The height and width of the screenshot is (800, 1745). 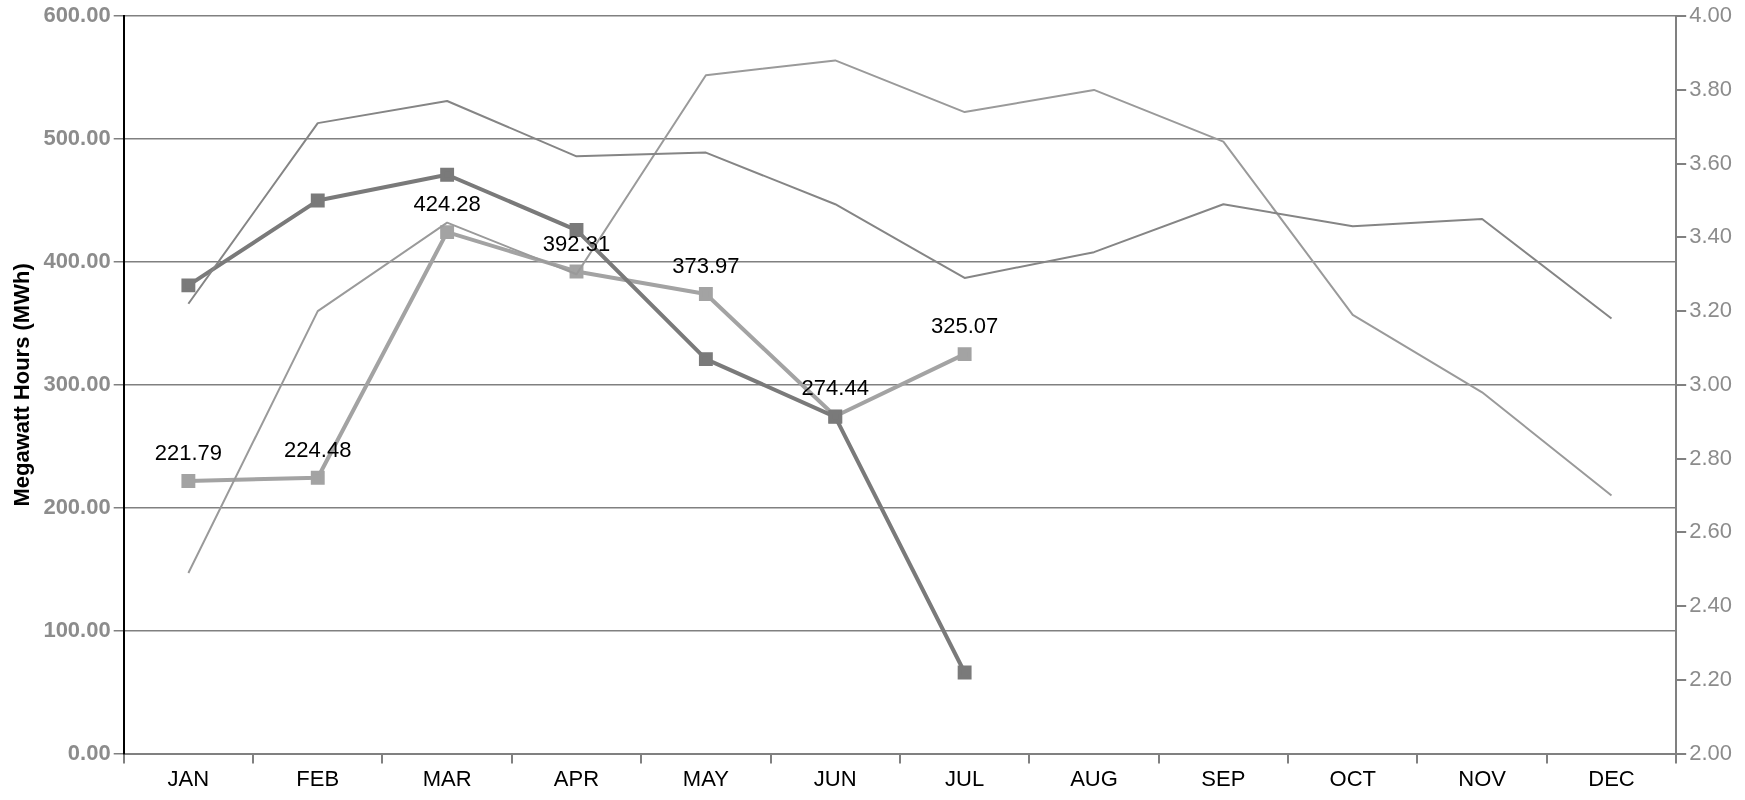 I want to click on y-tick-label: 500.00, so click(x=77, y=138).